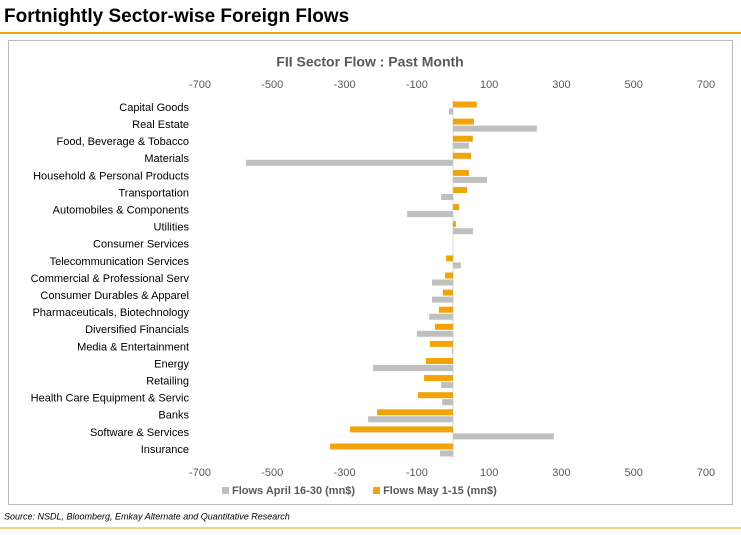 Image resolution: width=741 pixels, height=535 pixels. I want to click on y-tick-label: Telecommunication Services, so click(120, 262).